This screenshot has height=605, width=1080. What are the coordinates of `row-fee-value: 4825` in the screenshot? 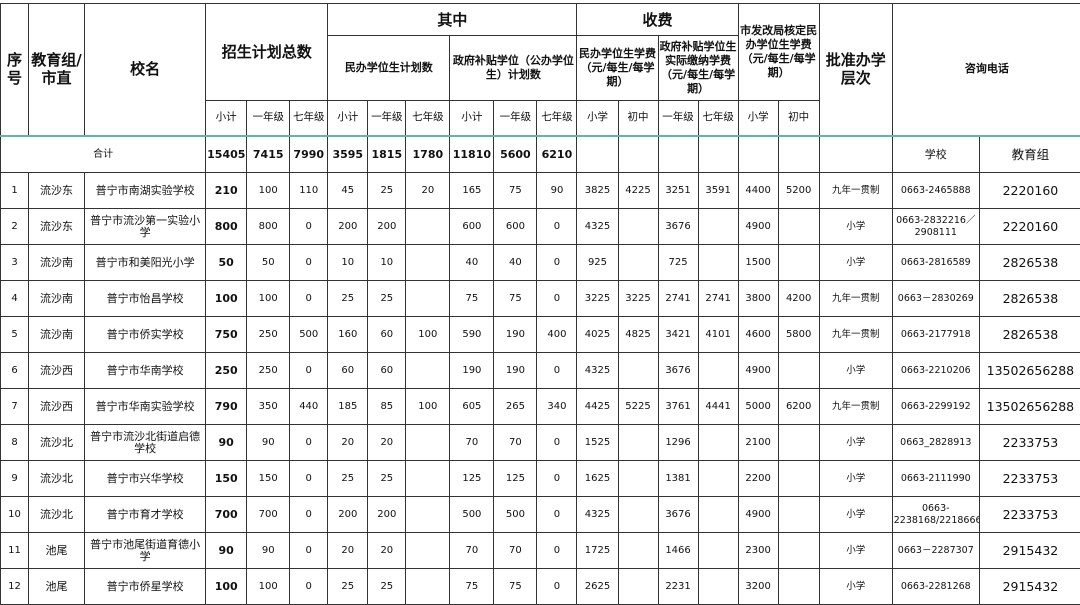 It's located at (638, 335).